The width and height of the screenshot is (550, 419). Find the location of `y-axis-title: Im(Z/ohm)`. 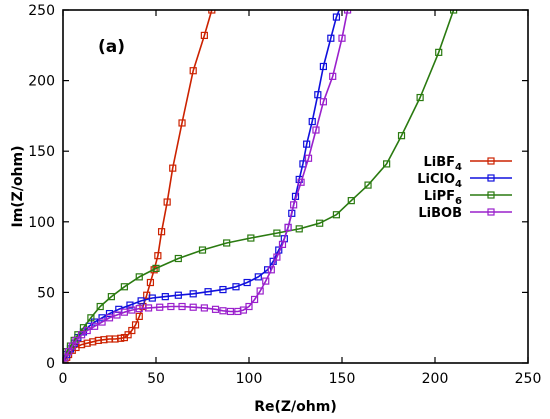

y-axis-title: Im(Z/ohm) is located at coordinates (18, 186).